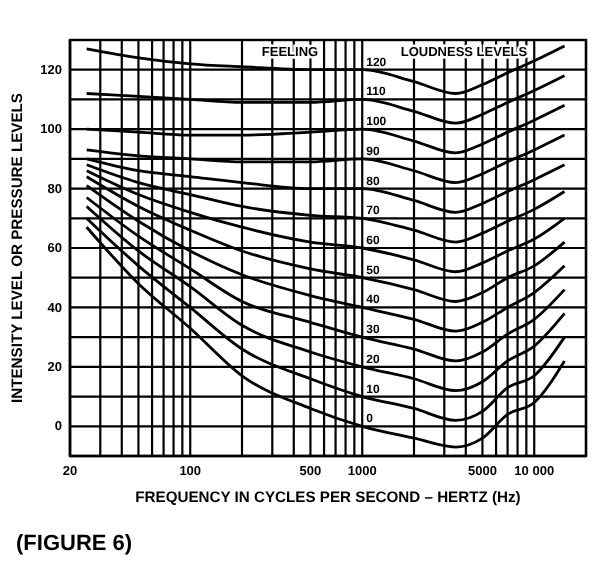 The image size is (600, 574). Describe the element at coordinates (74, 544) in the screenshot. I see `text: (FIGURE 6)` at that location.